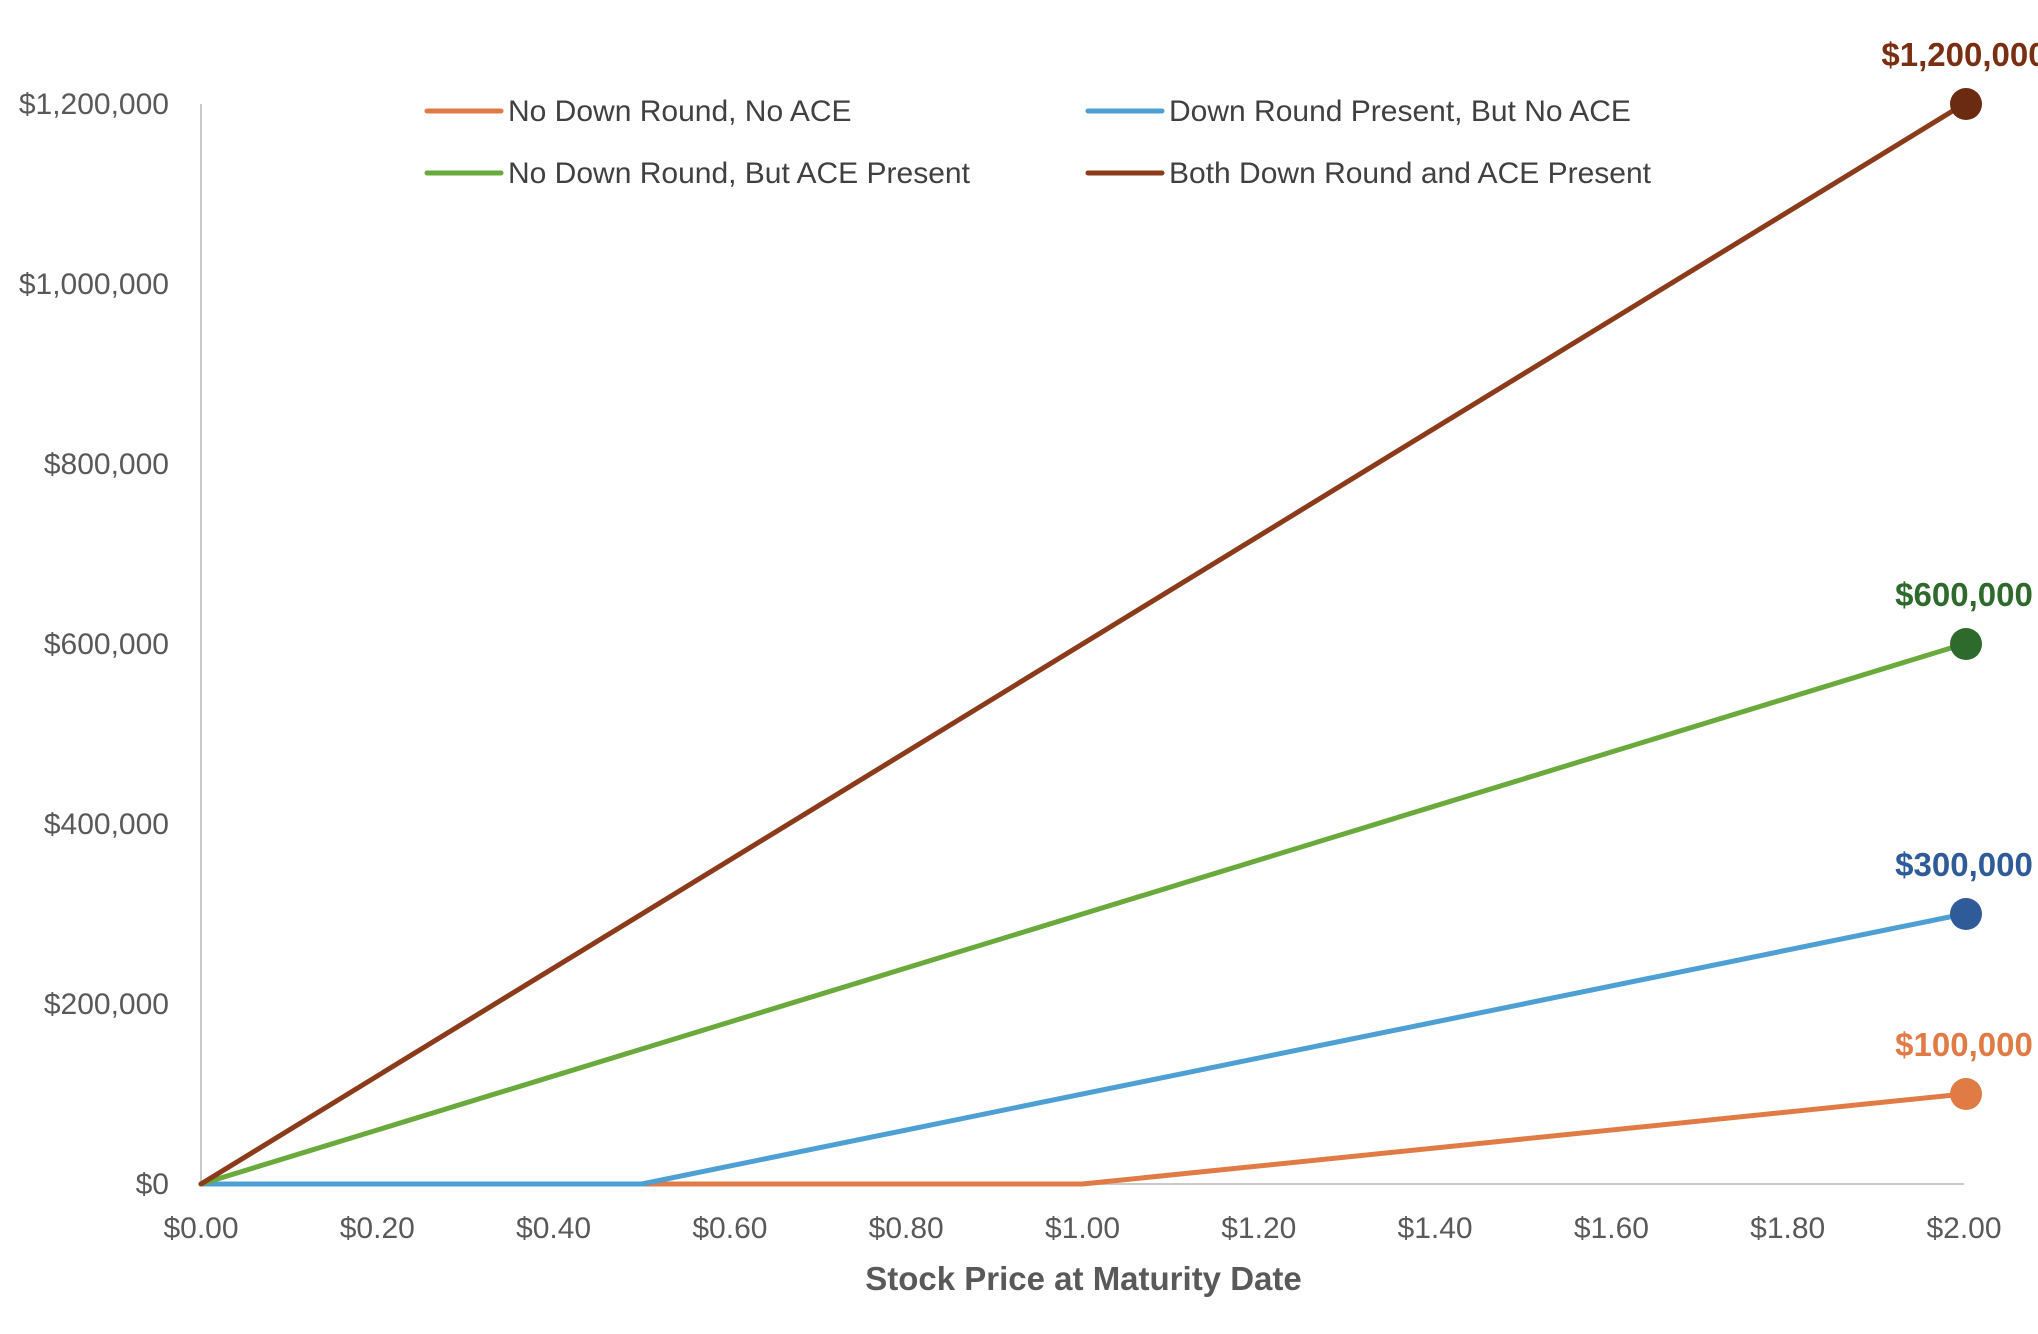  Describe the element at coordinates (739, 173) in the screenshot. I see `legend-label: No Down Round, But ACE Present` at that location.